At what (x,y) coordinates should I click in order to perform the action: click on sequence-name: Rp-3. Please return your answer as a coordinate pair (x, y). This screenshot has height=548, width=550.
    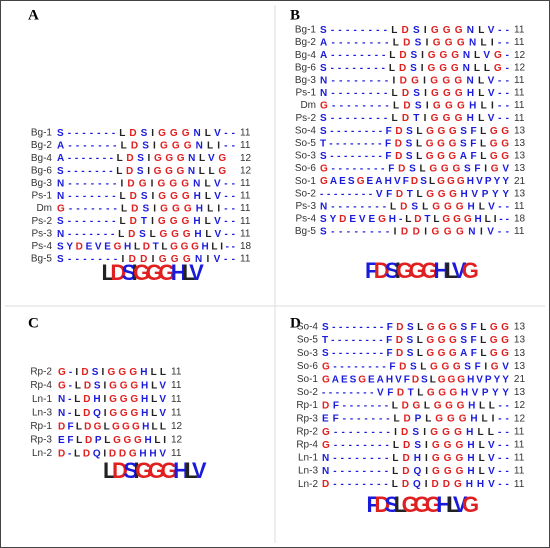
    Looking at the image, I should click on (41, 440).